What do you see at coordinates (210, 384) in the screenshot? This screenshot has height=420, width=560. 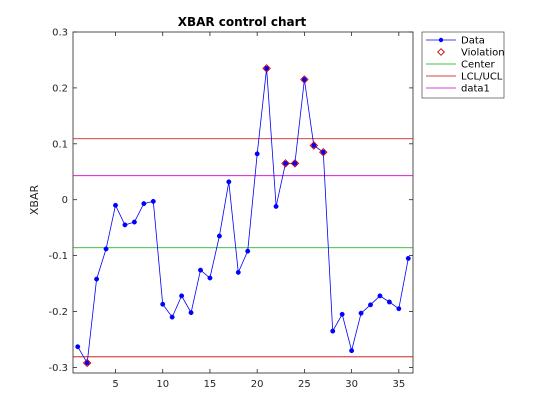 I see `x-tick-label: 15` at bounding box center [210, 384].